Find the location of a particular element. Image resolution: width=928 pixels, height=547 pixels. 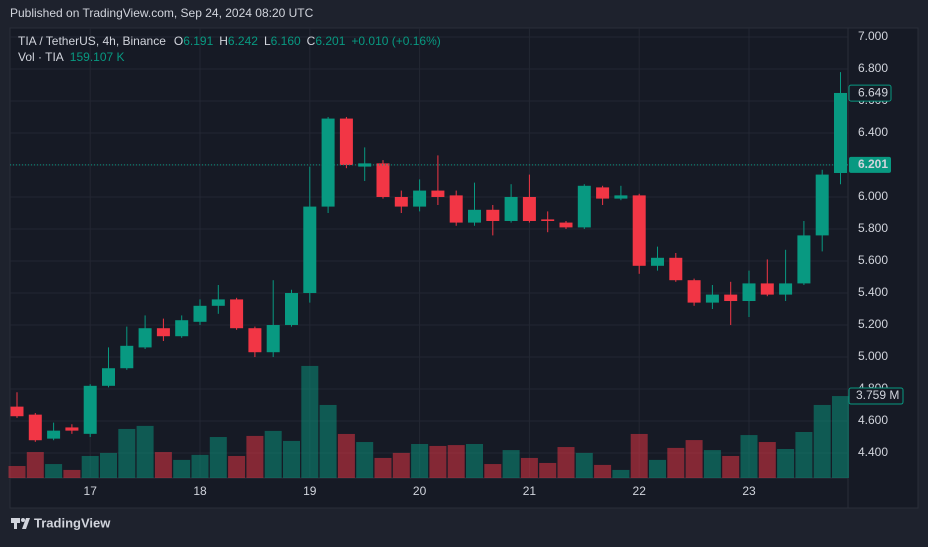

y-tick-label: 6.400 is located at coordinates (873, 132).